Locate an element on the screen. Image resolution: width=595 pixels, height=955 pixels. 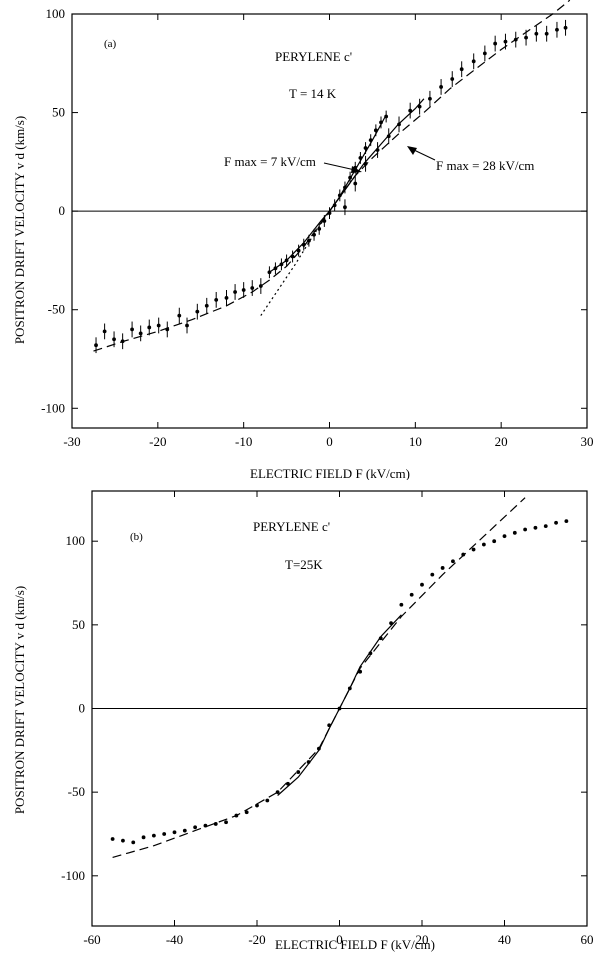
annotation-temp-b: T=25K is located at coordinates (304, 564).